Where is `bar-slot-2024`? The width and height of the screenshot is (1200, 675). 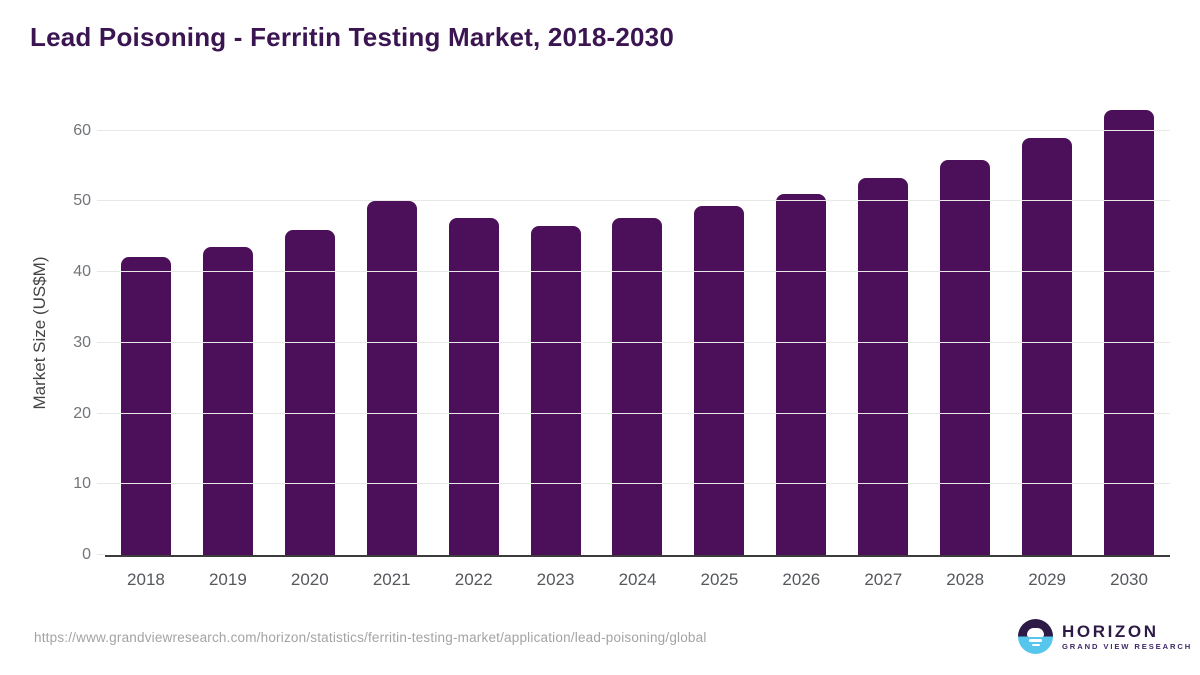
bar-slot-2024 is located at coordinates (638, 332).